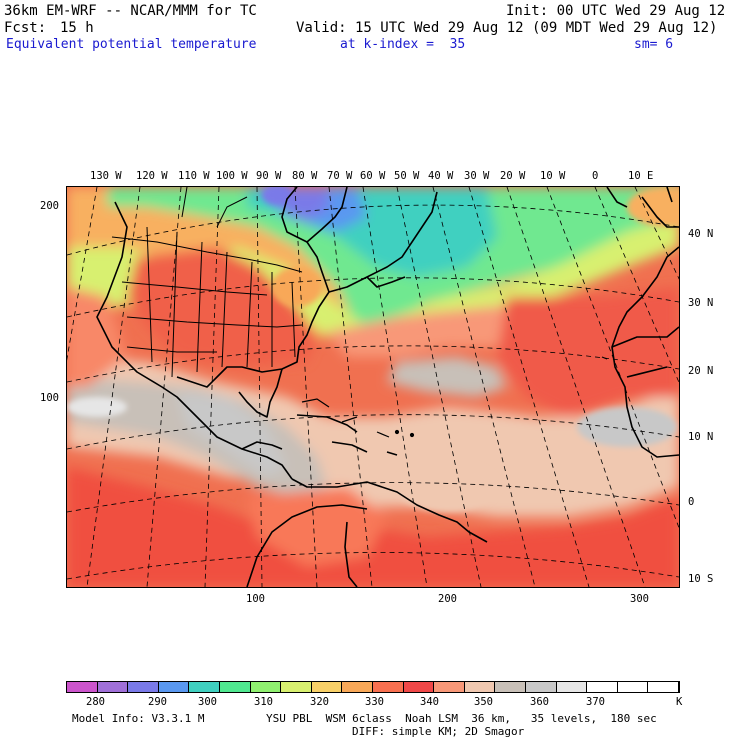  Describe the element at coordinates (483, 702) in the screenshot. I see `colorbar-label: 350` at that location.